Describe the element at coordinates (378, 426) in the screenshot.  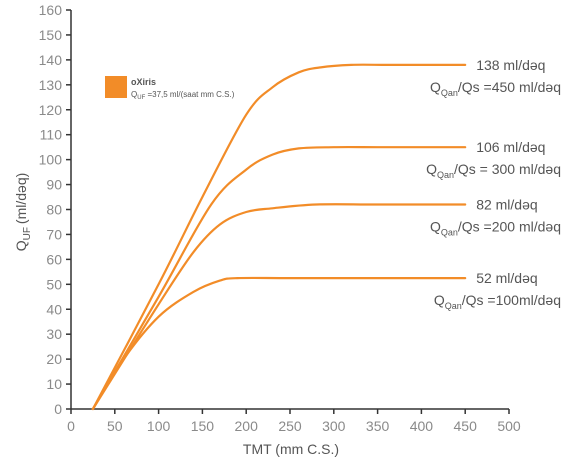
I see `x-tick-label: 350` at that location.